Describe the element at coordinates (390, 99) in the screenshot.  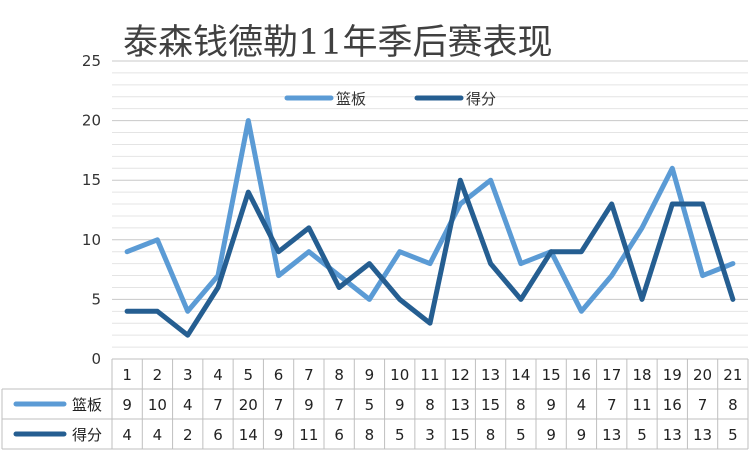
I see `legend: 篮板 得分` at that location.